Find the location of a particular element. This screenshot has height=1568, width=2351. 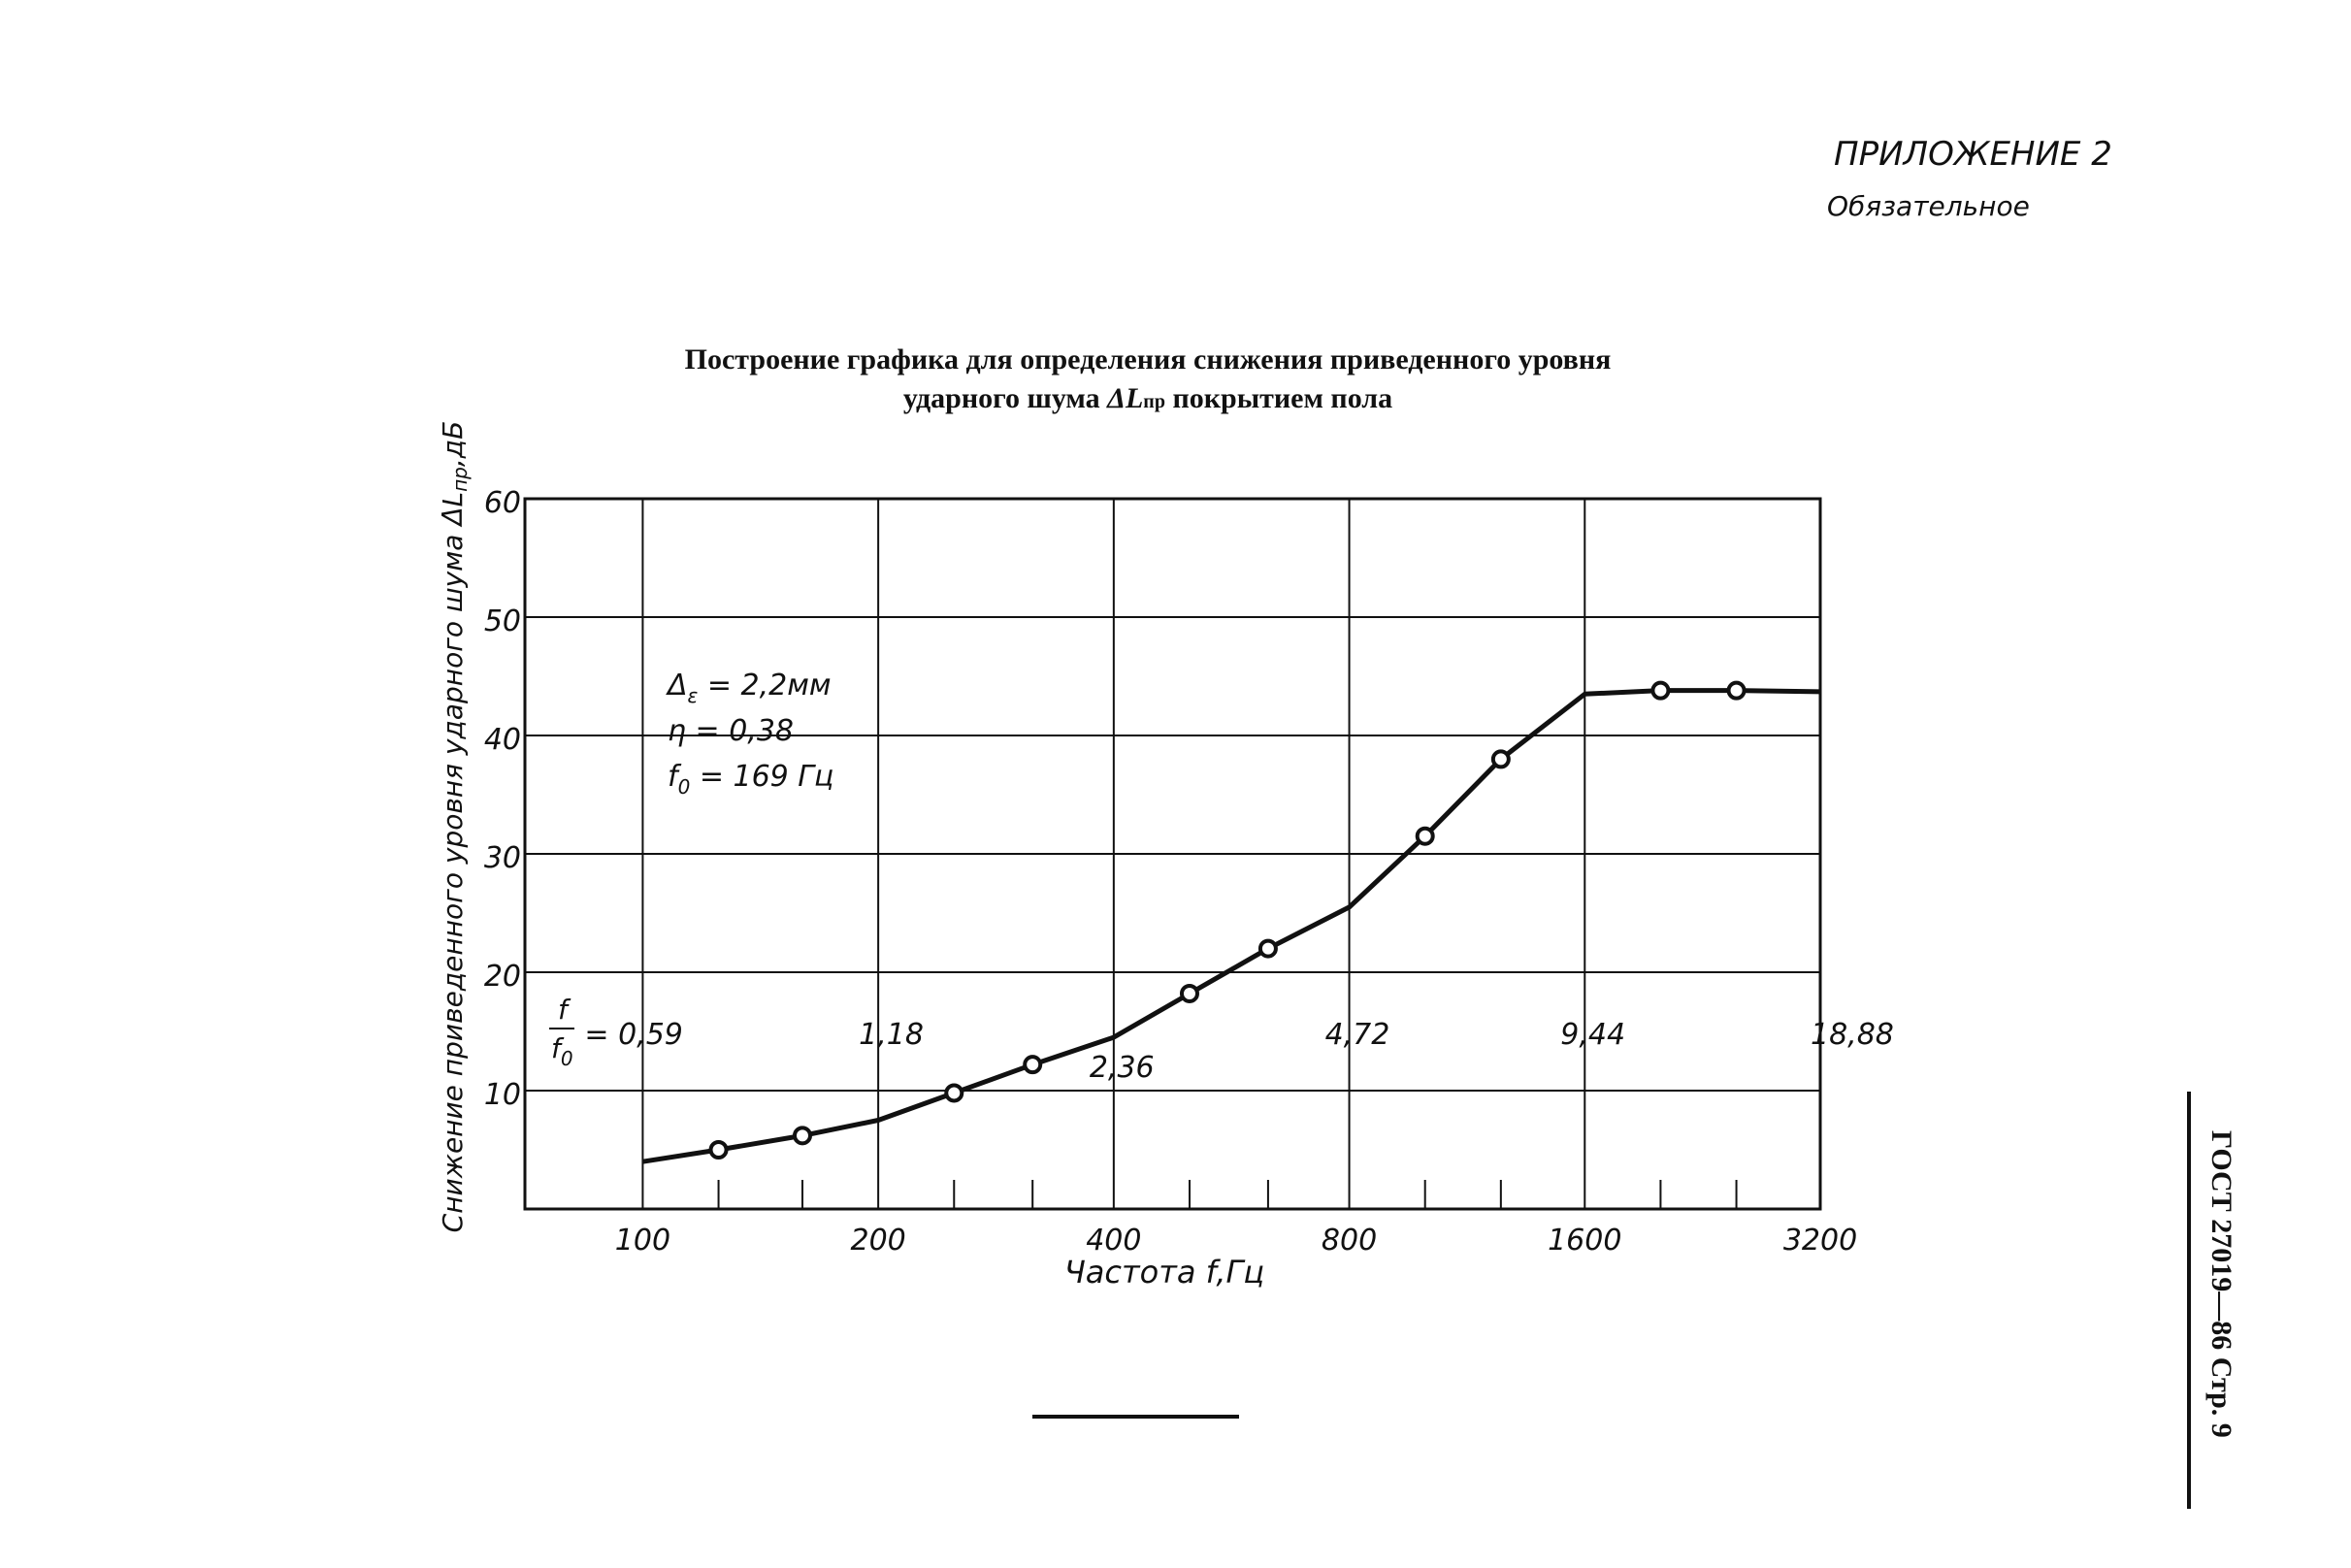

y-tick-label: 20 is located at coordinates (502, 977).